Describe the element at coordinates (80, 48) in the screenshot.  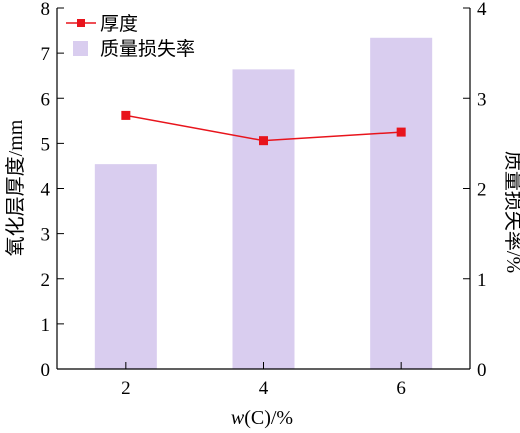
I see `legend-bar-swatch` at that location.